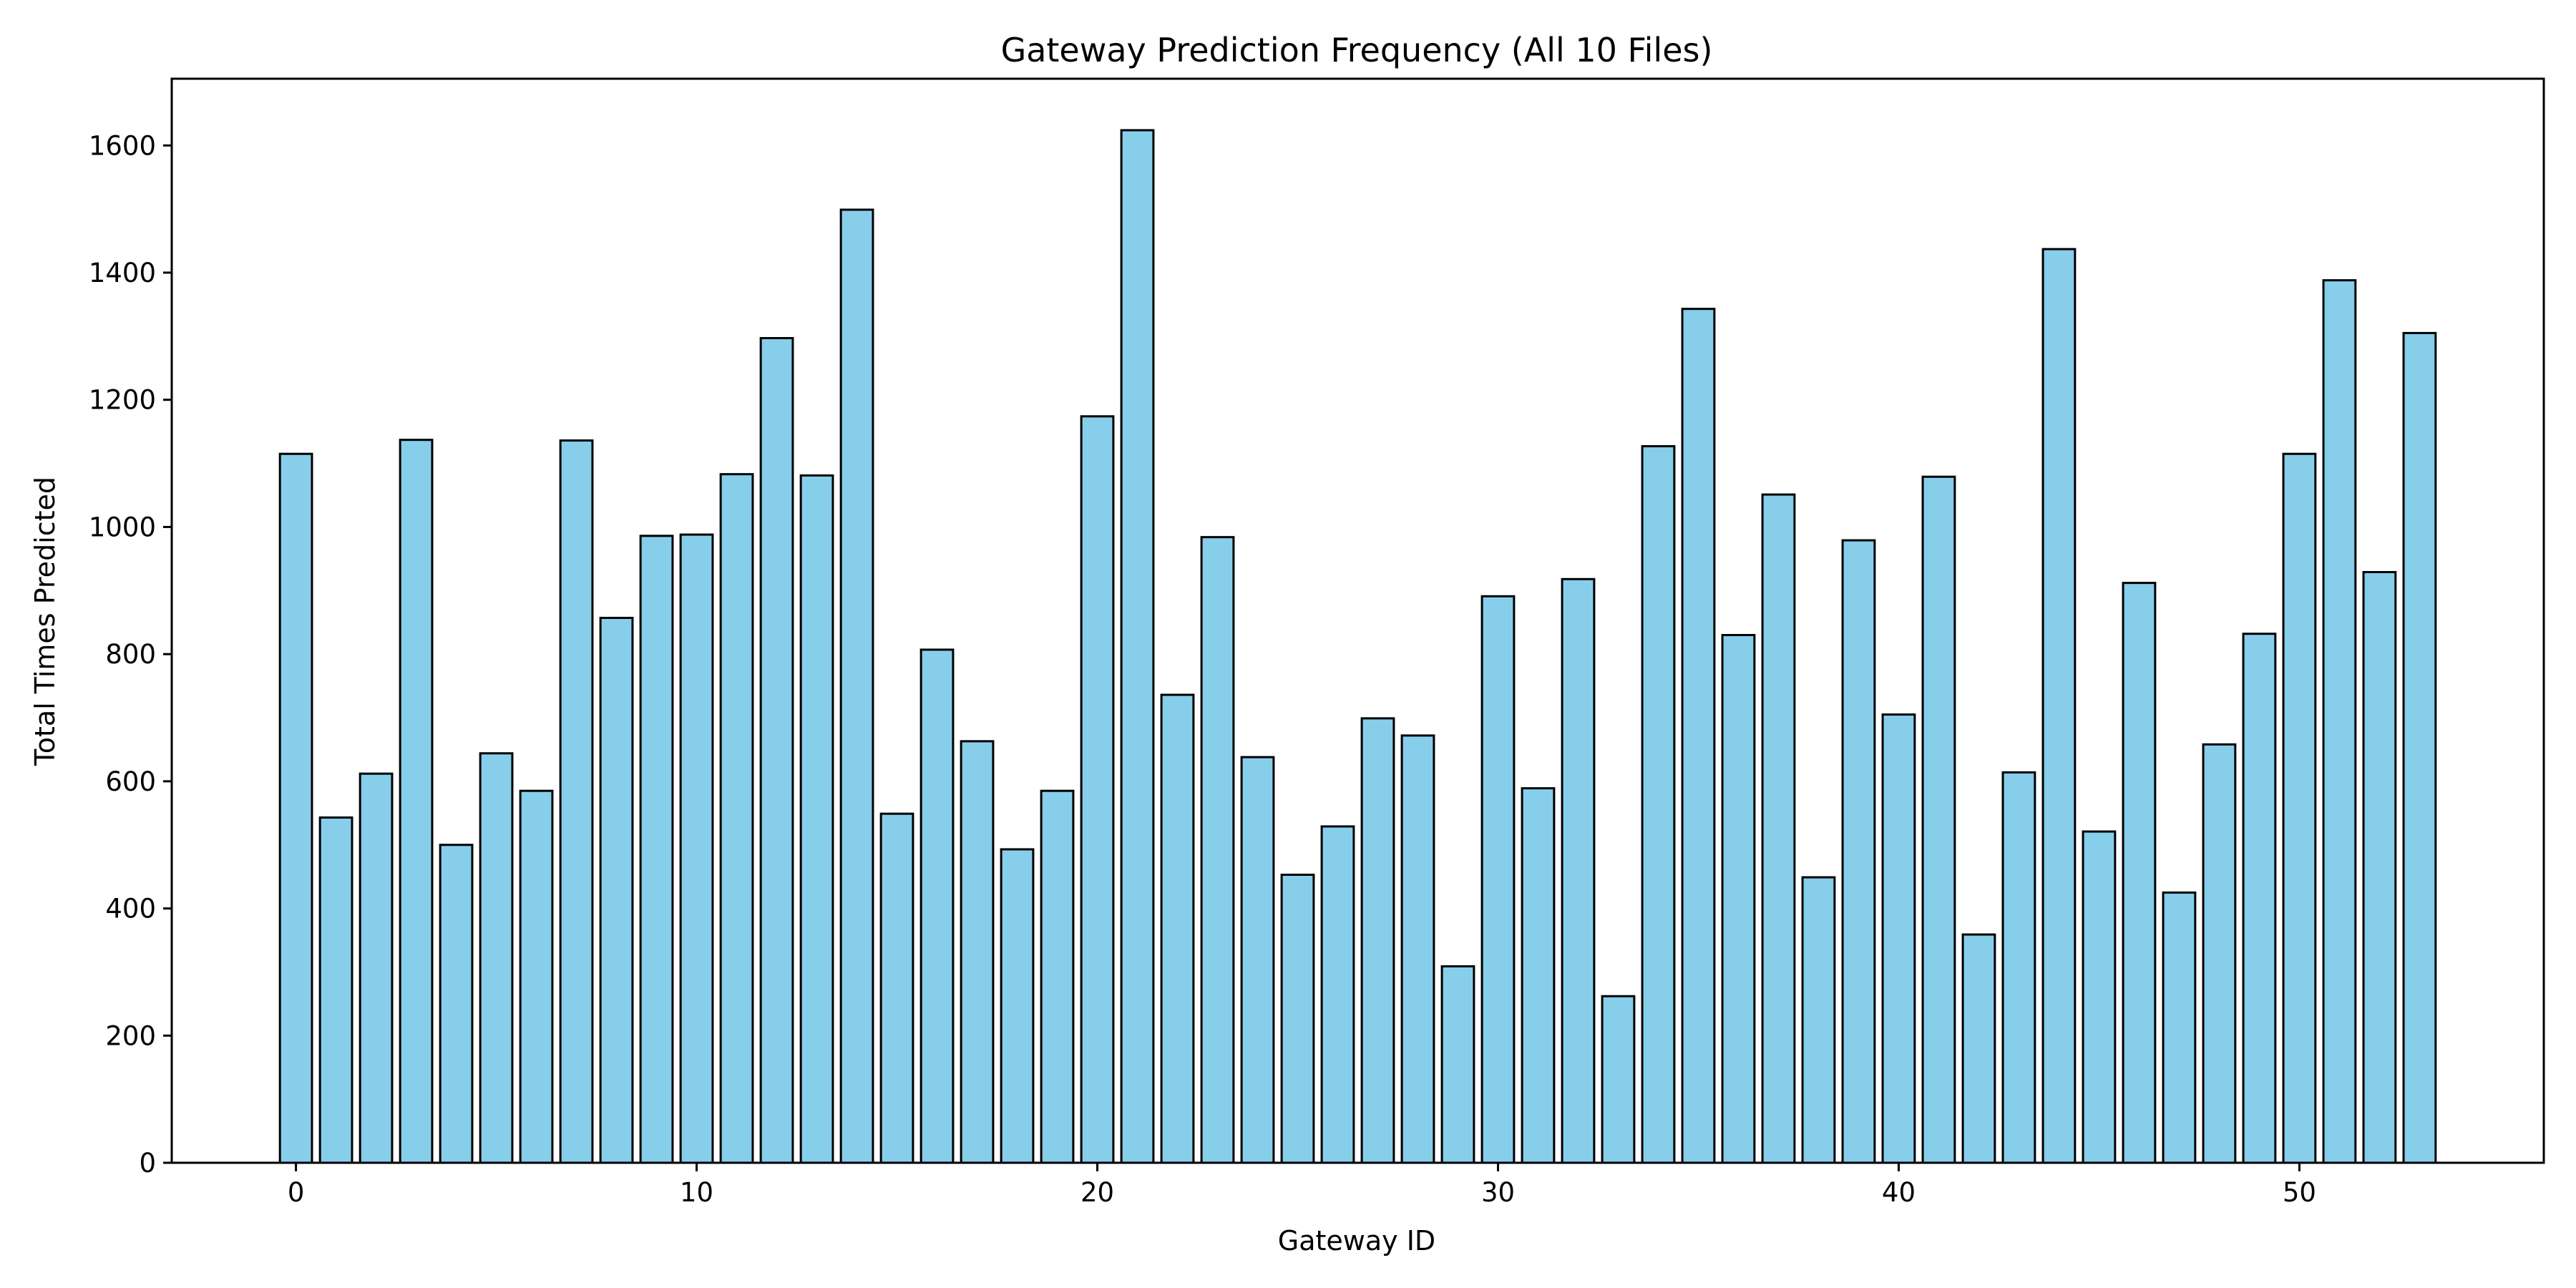 The image size is (2576, 1288). What do you see at coordinates (296, 1192) in the screenshot?
I see `x-tick-label: 0` at bounding box center [296, 1192].